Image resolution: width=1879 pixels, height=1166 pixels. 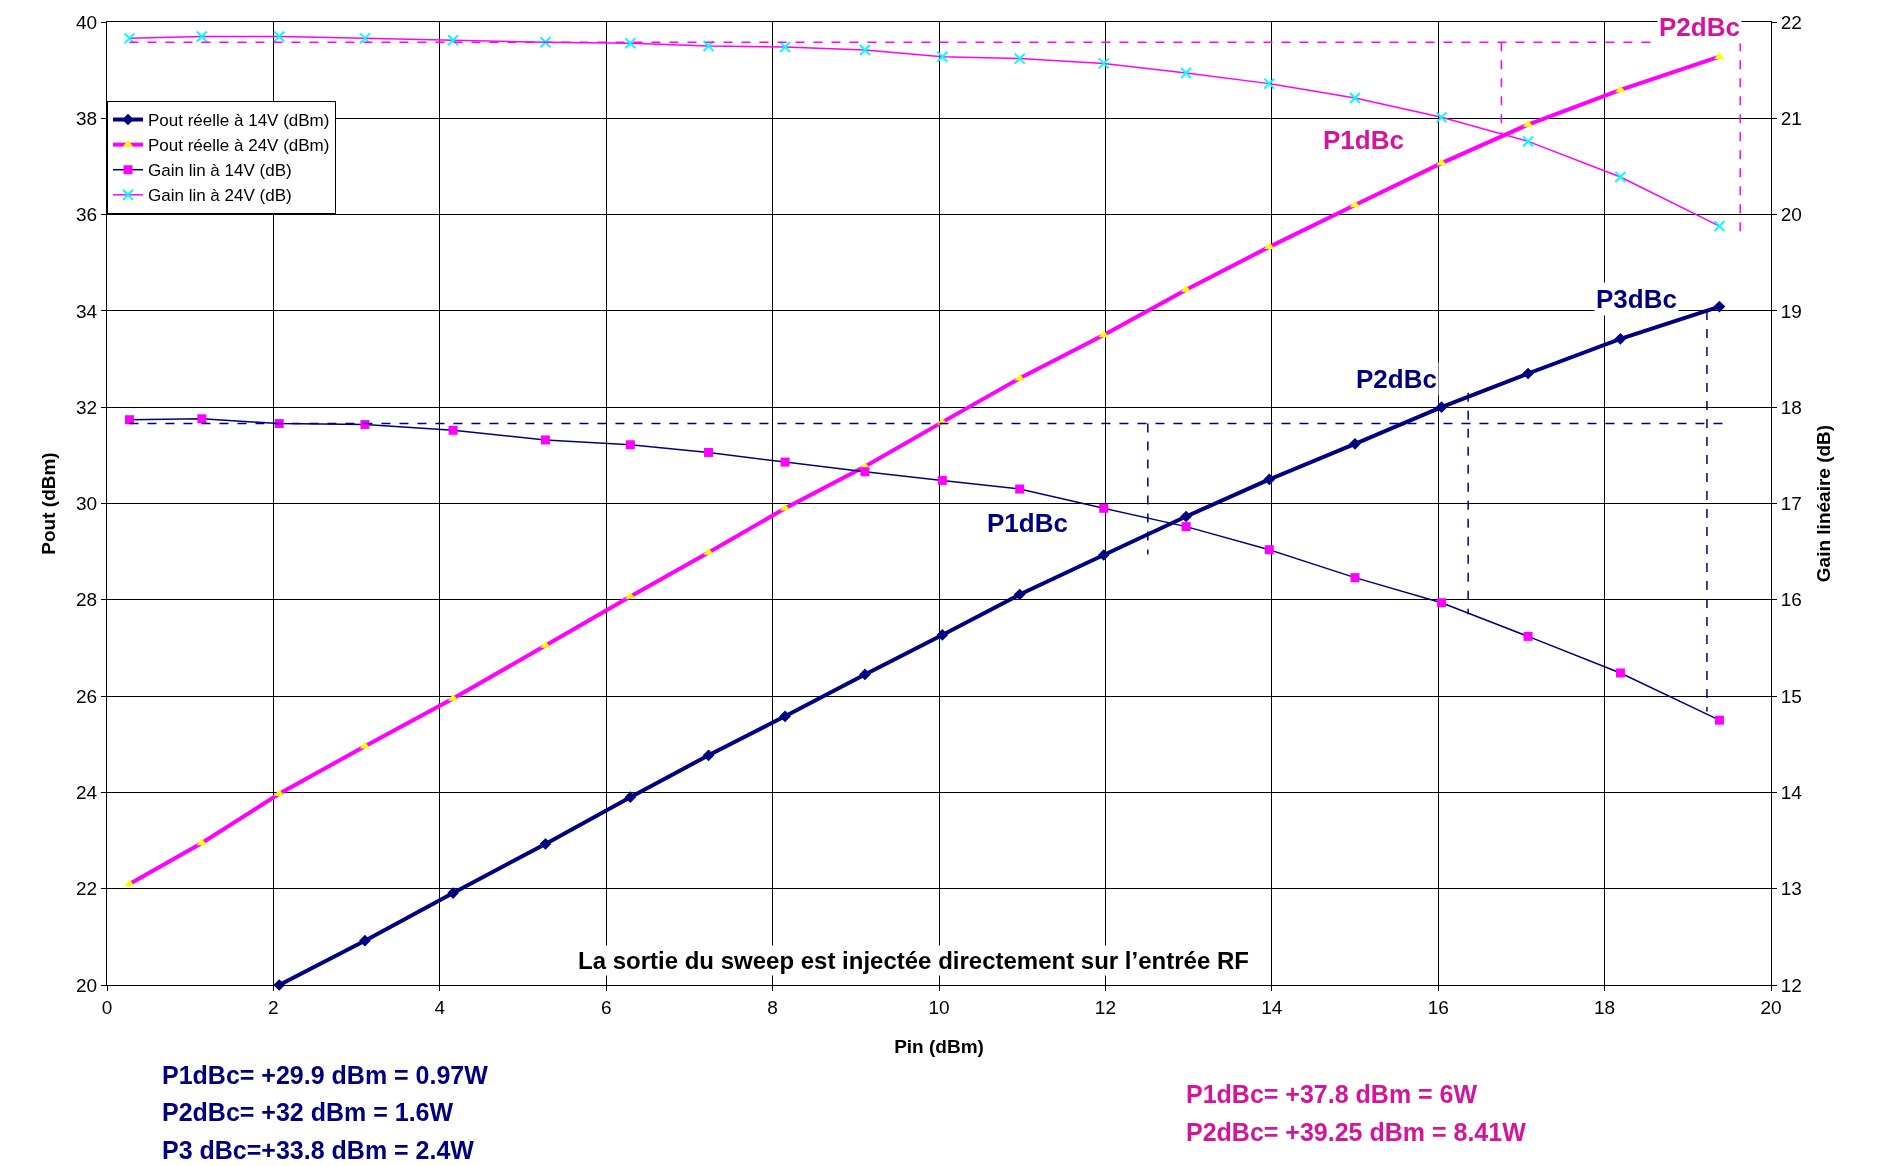 I want to click on legend-label: Pout réelle à 24V (dBm), so click(x=239, y=146).